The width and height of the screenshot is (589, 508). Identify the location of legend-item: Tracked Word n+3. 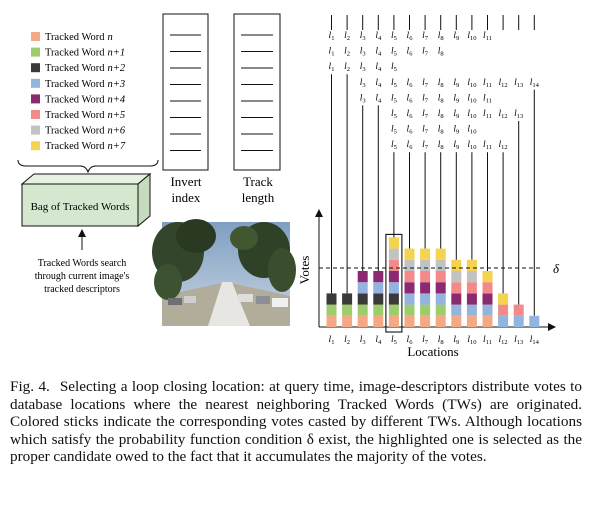
(78, 84).